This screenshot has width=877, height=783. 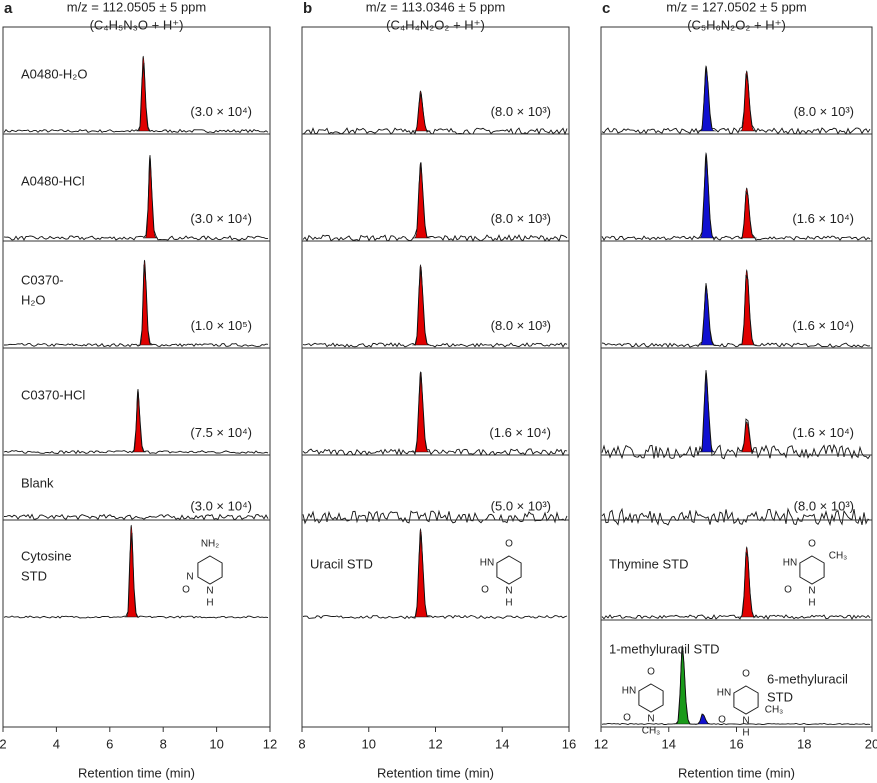 I want to click on panel-letter: b, so click(x=307, y=8).